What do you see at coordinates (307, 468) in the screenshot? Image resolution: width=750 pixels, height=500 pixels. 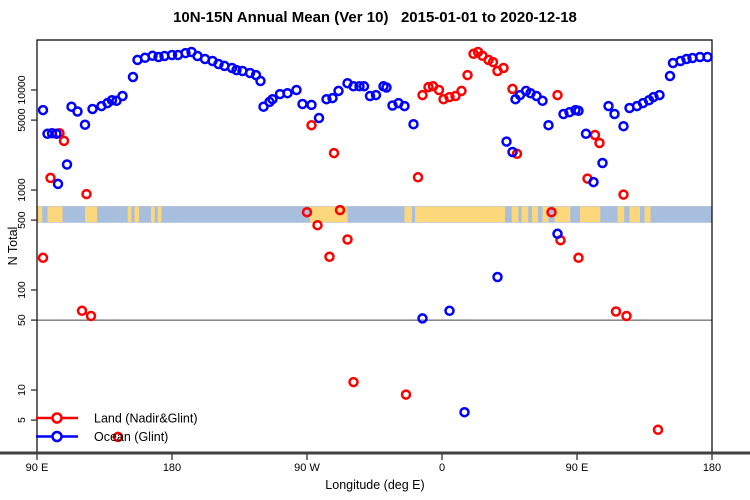 I see `x-tick-label: 90 W` at bounding box center [307, 468].